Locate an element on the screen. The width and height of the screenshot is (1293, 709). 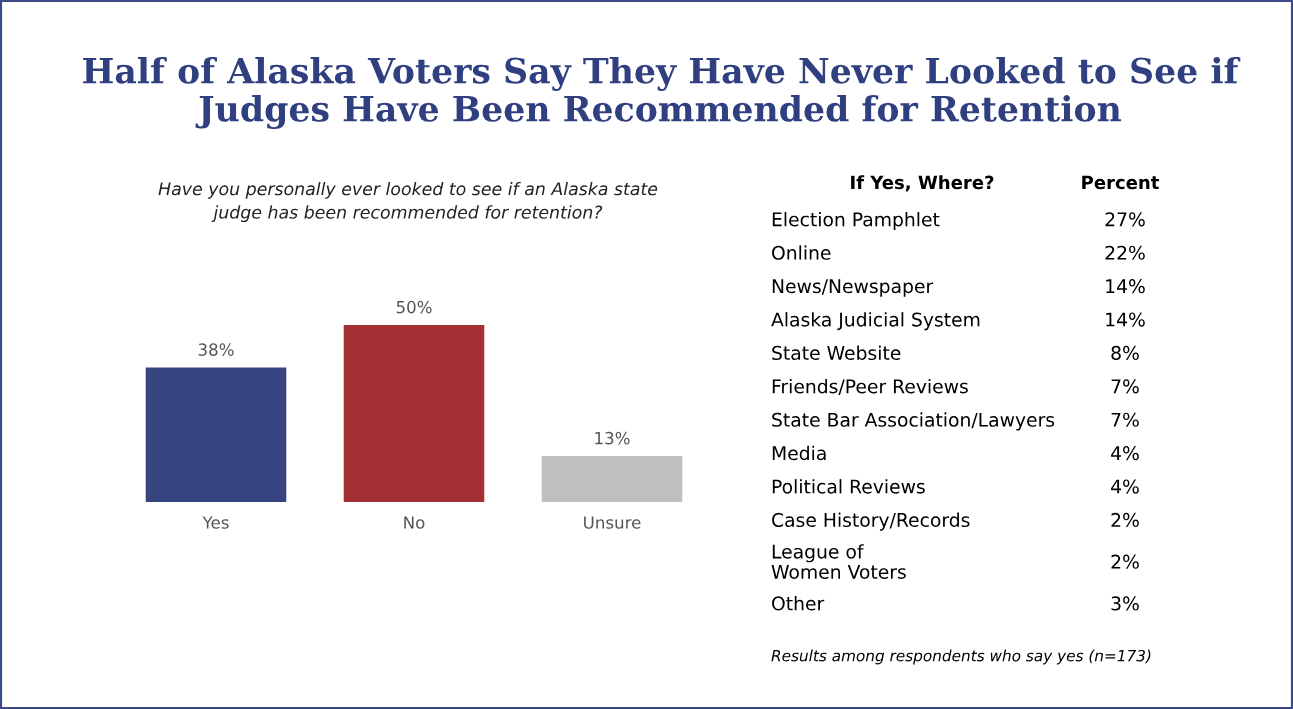
category-label: Alaska Judicial System is located at coordinates (875, 321).